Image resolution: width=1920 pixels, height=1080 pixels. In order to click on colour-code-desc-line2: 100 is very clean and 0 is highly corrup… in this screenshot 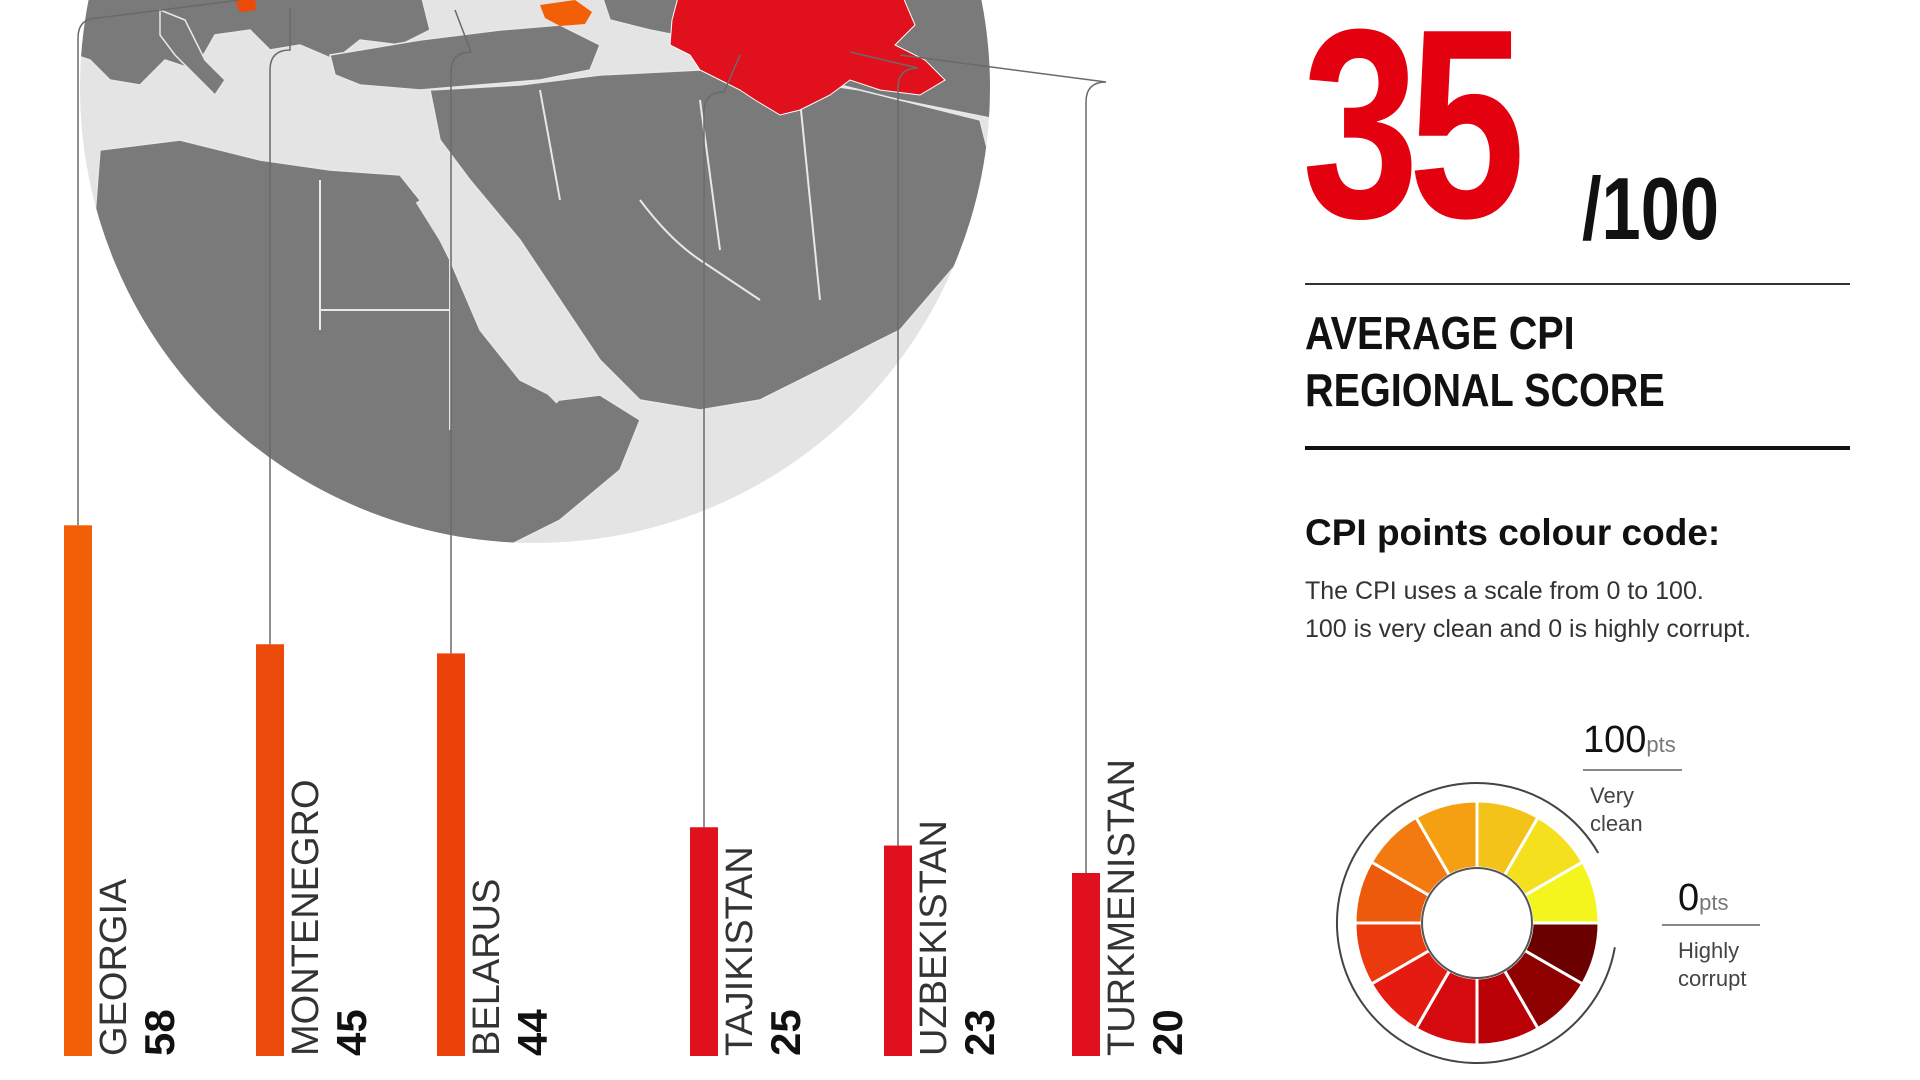, I will do `click(1528, 629)`.